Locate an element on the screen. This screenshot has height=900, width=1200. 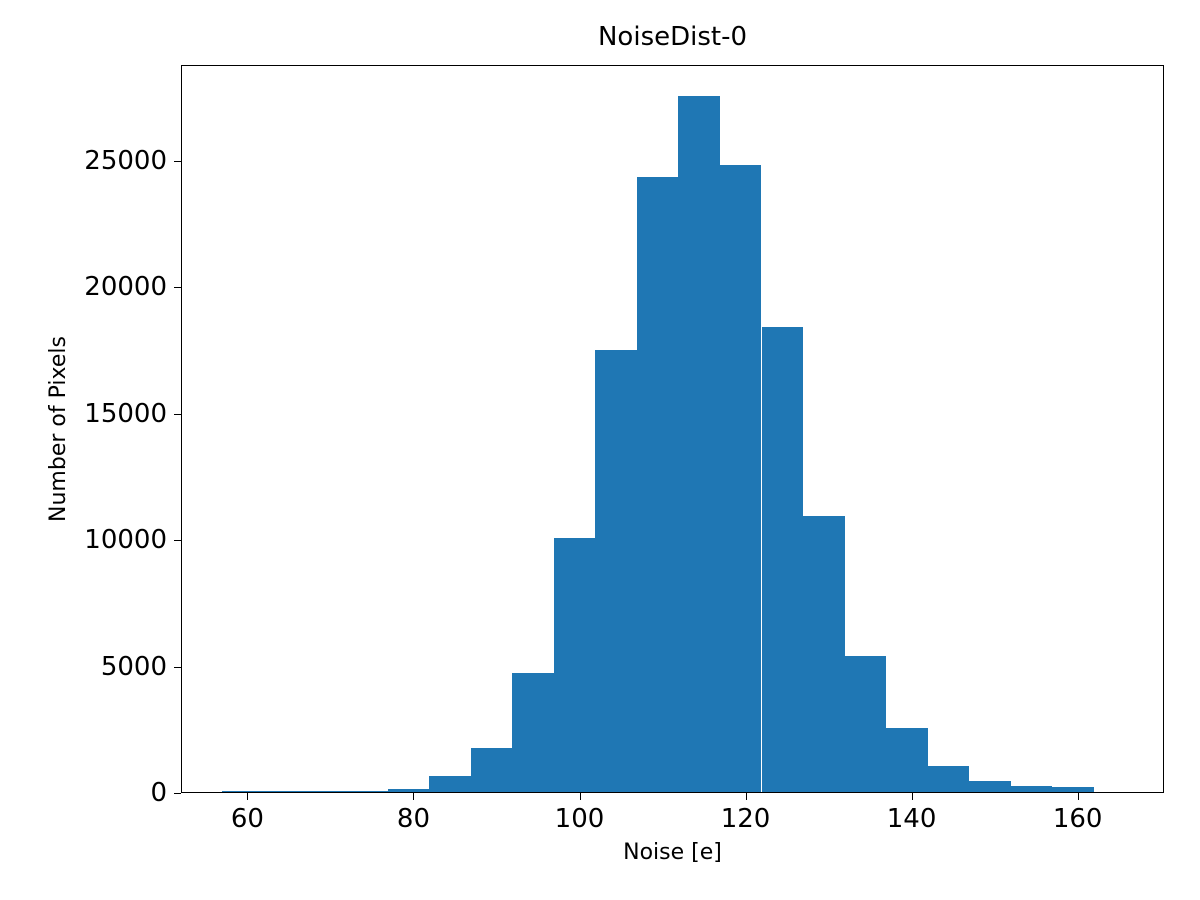
x-axis-label: Noise [e] is located at coordinates (672, 852).